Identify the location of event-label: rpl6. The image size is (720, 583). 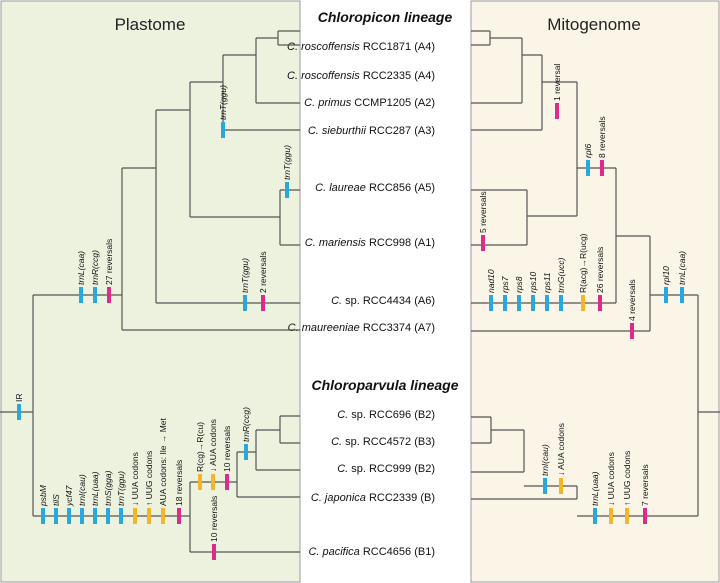
(588, 151).